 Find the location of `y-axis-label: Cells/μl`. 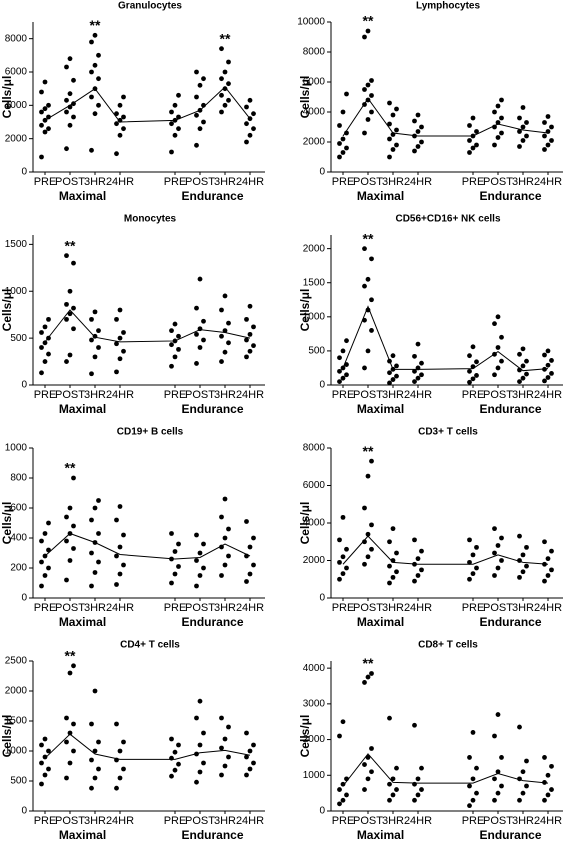

y-axis-label: Cells/μl is located at coordinates (305, 523).